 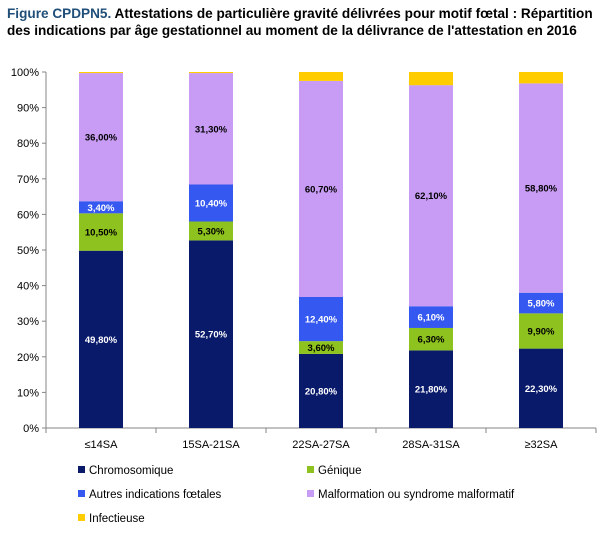 I want to click on data-label: 31,30%, so click(x=211, y=129).